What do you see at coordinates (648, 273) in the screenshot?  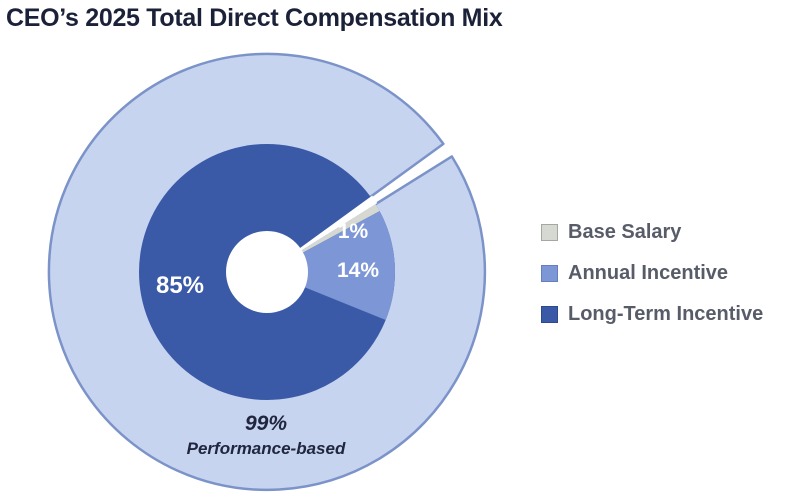 I see `legend-label-annual-incentive: Annual Incentive` at bounding box center [648, 273].